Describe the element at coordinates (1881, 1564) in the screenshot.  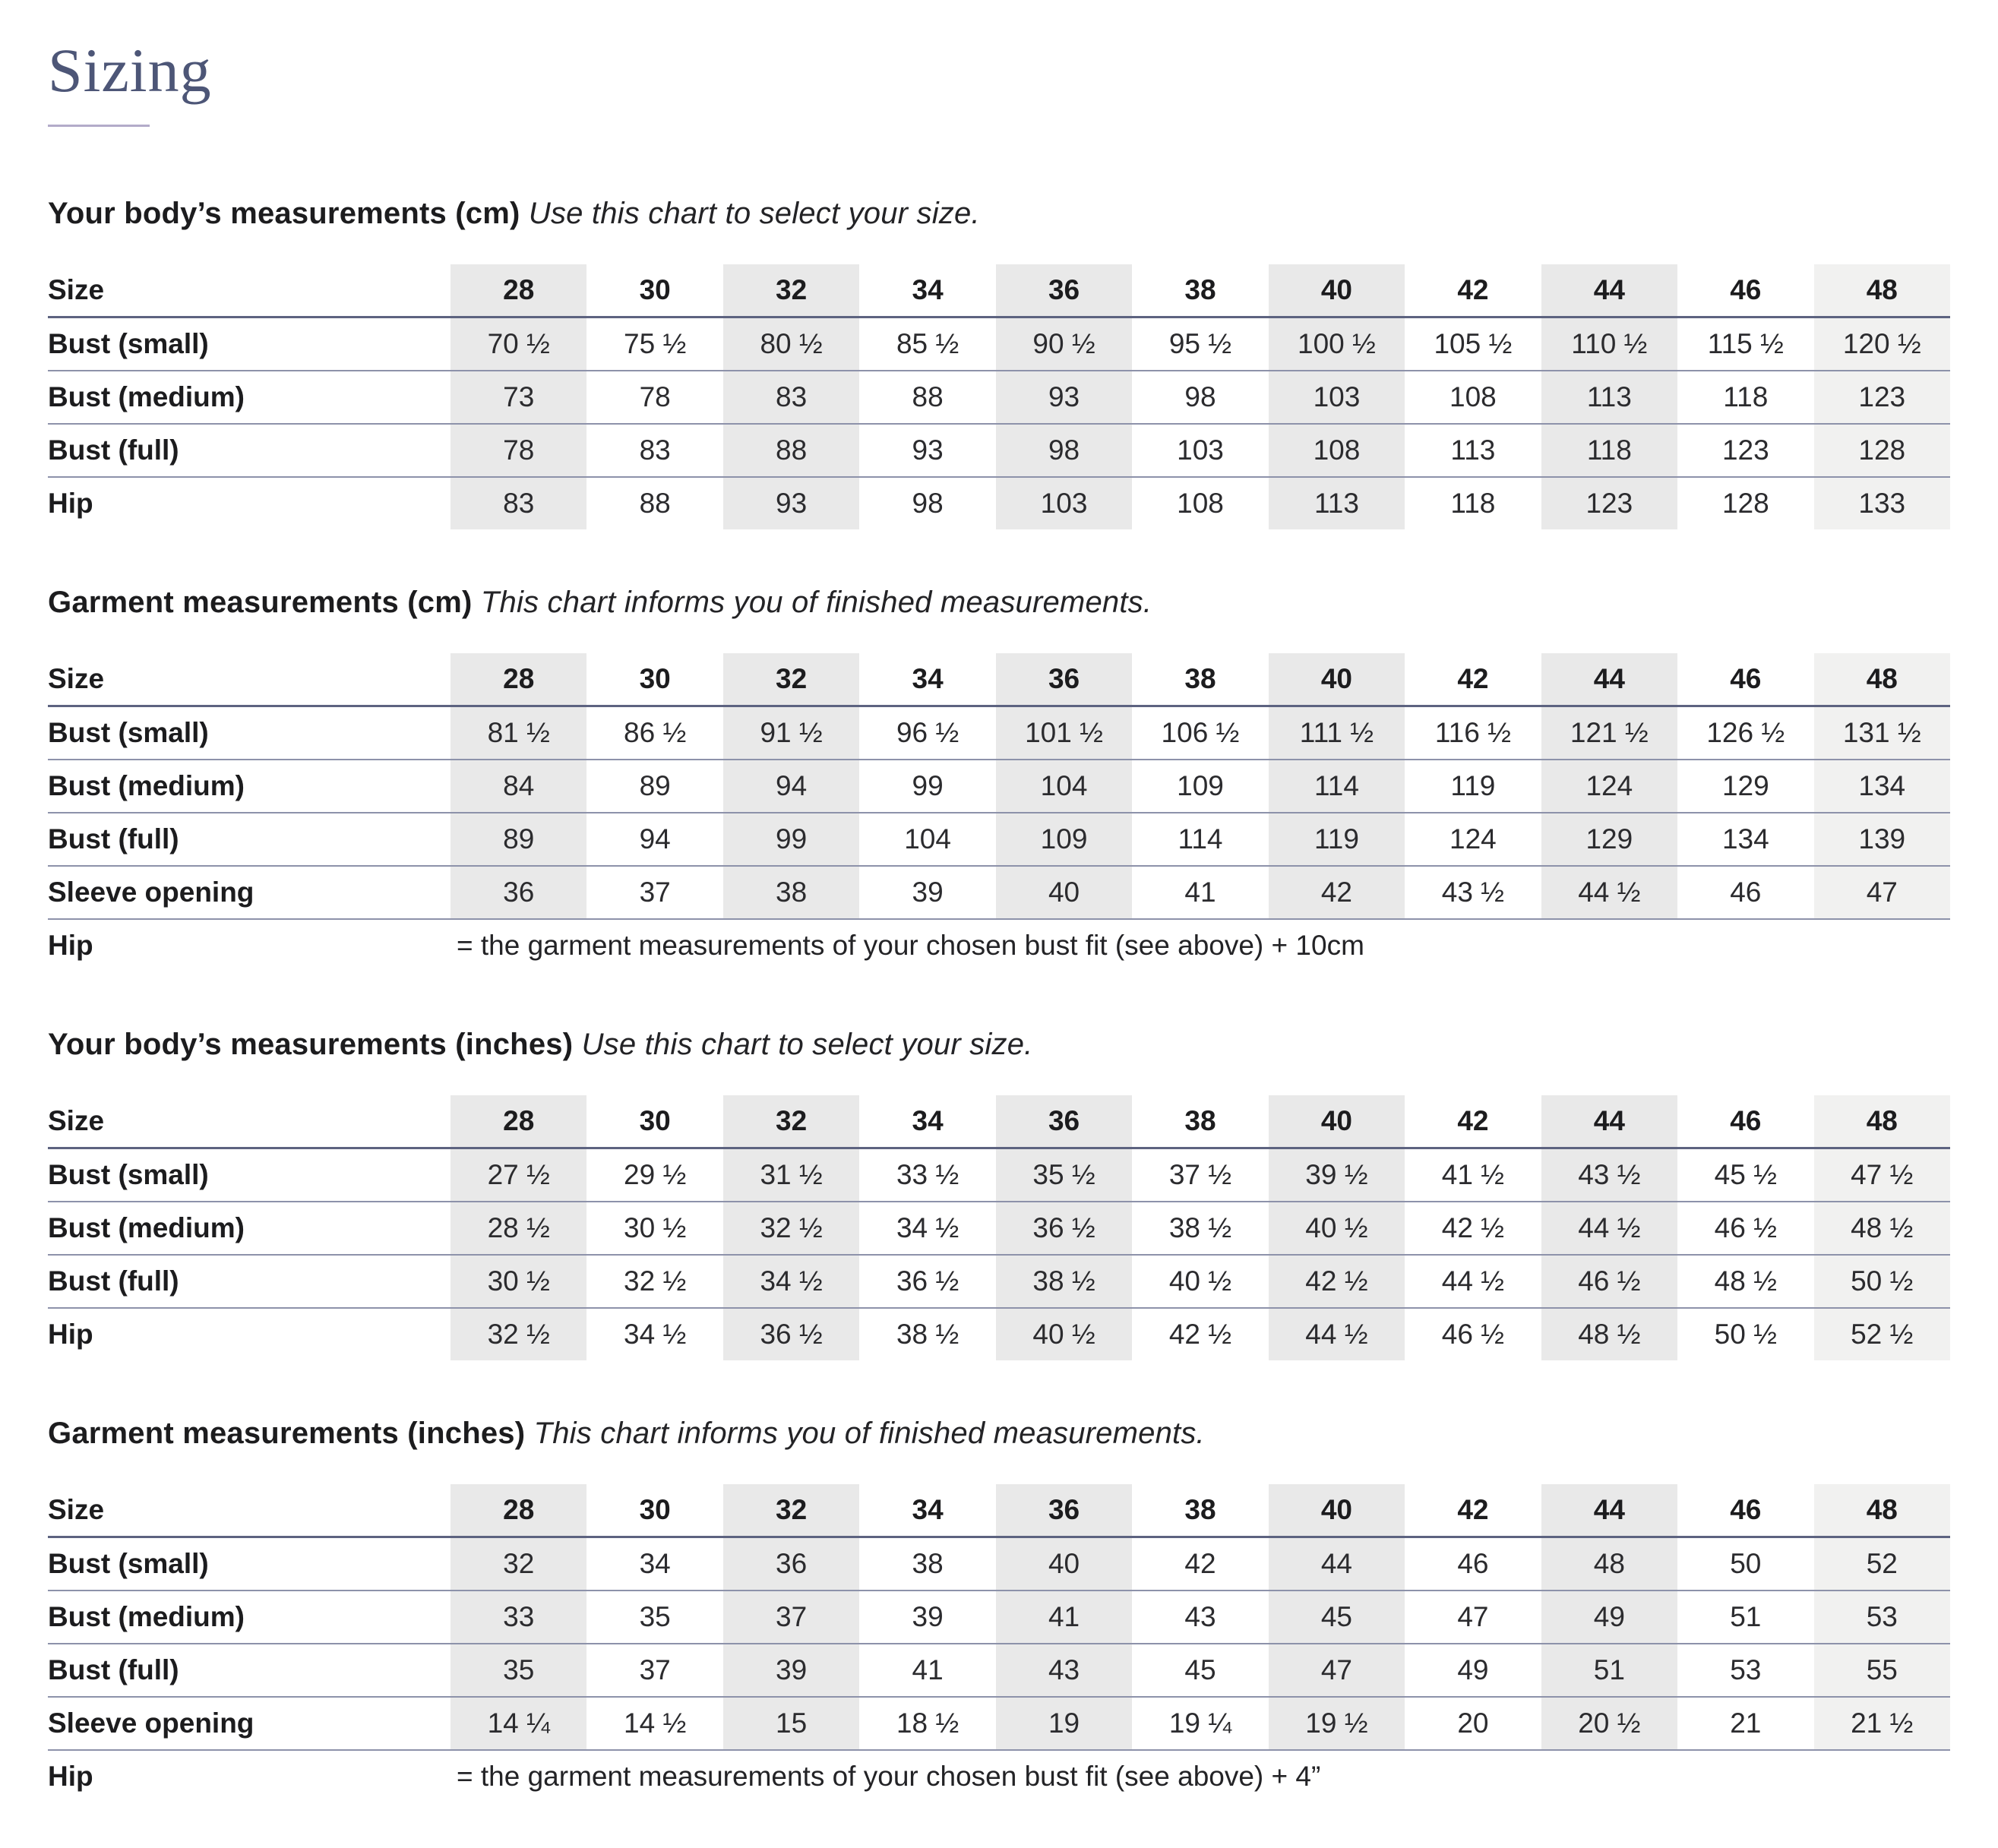
I see `value-cell: 52` at that location.